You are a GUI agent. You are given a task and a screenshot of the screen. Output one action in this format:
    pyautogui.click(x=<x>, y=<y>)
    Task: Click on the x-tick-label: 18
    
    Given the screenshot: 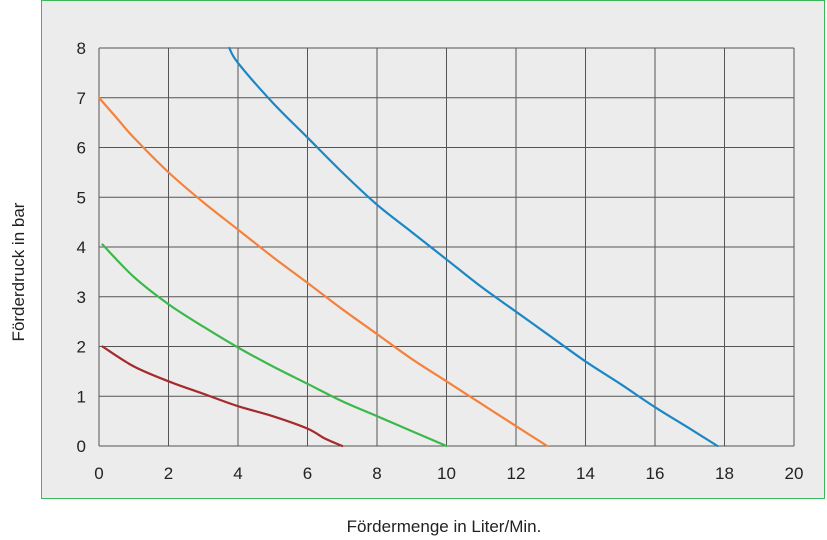 What is the action you would take?
    pyautogui.click(x=724, y=473)
    